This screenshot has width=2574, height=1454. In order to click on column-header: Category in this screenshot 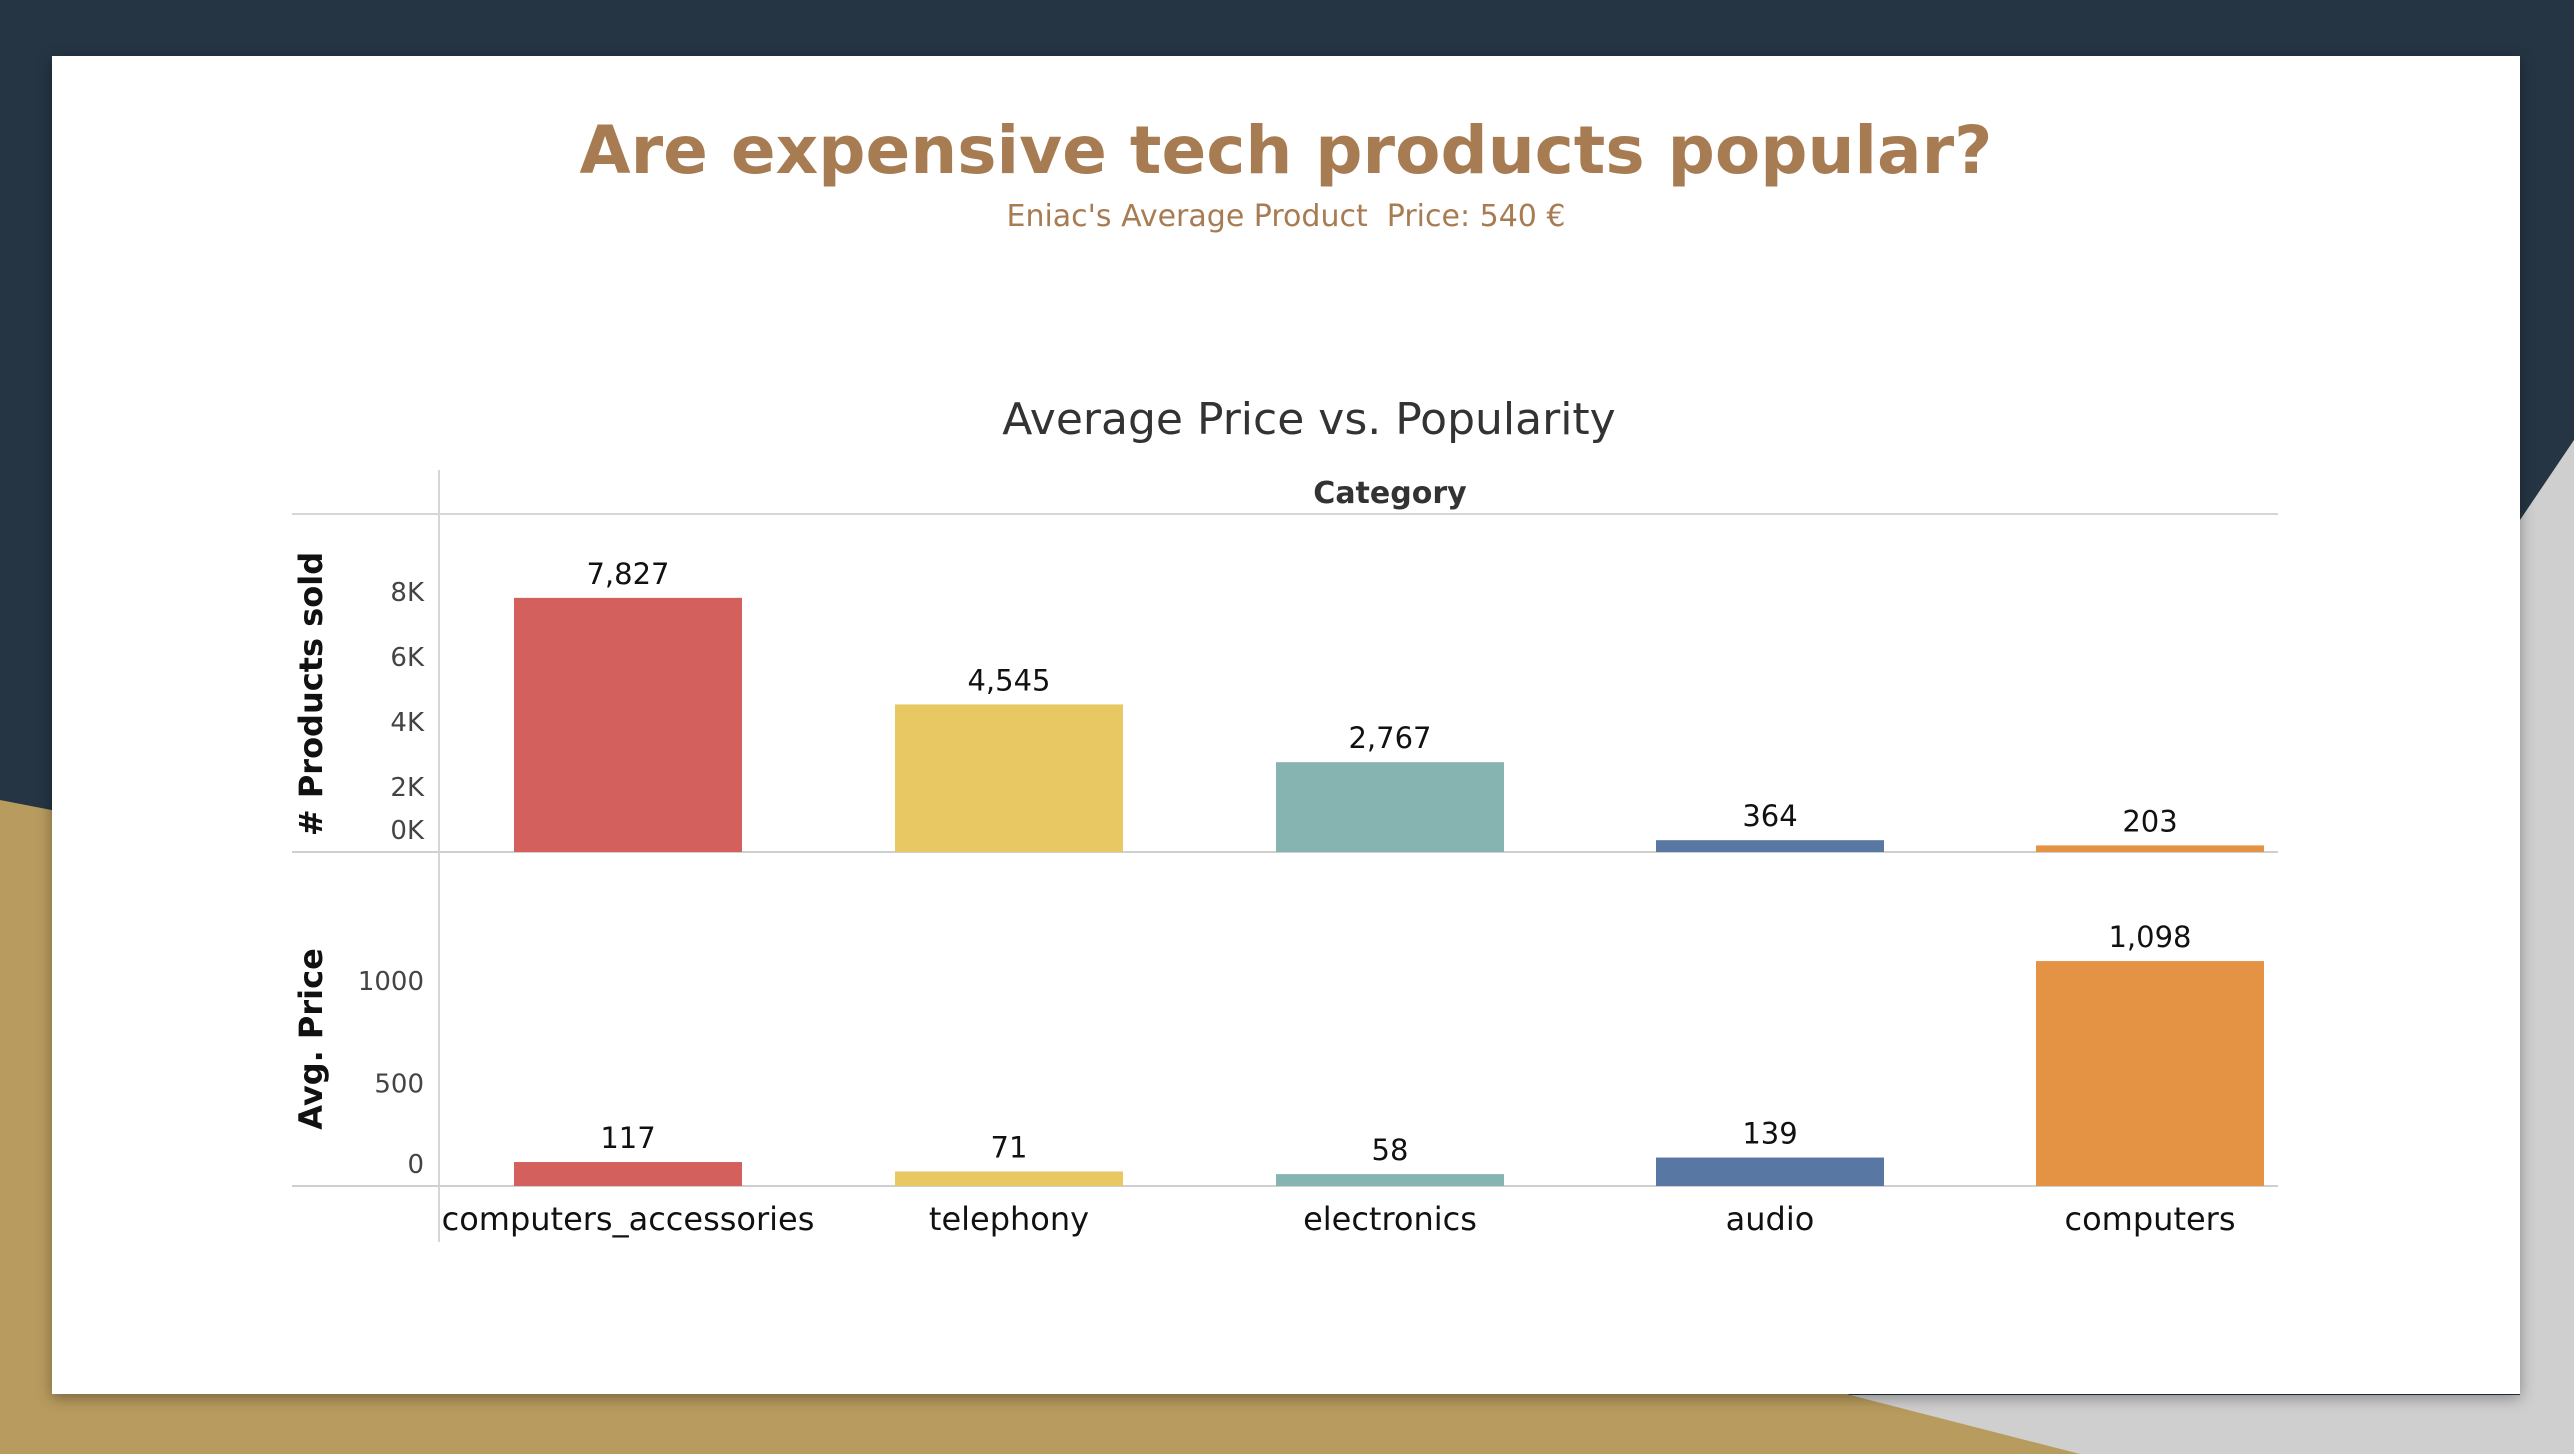, I will do `click(1390, 493)`.